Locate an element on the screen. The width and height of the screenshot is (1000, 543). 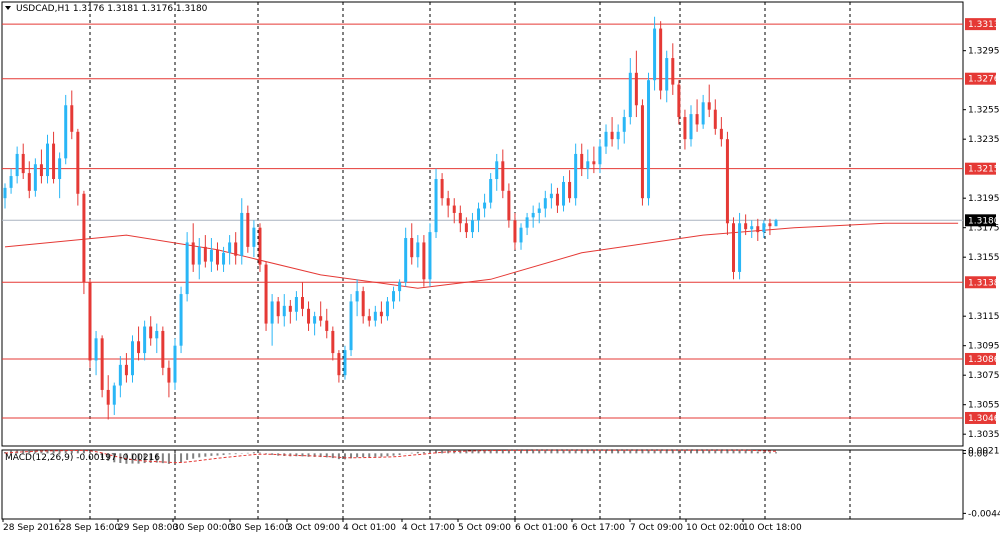
level-price-tag: 1.3215 is located at coordinates (982, 168).